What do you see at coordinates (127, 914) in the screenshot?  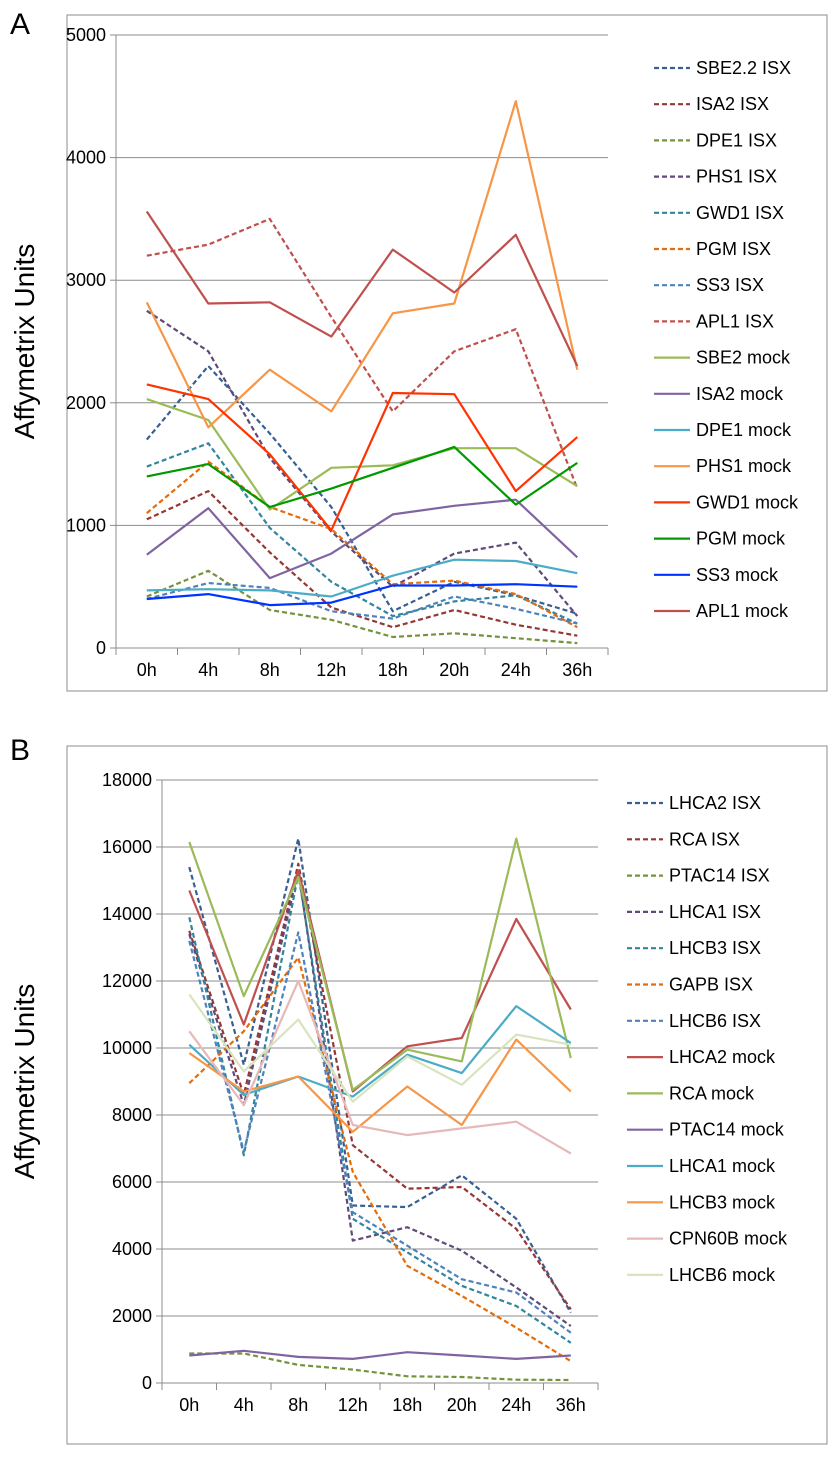 I see `y-tick-label: 14000` at bounding box center [127, 914].